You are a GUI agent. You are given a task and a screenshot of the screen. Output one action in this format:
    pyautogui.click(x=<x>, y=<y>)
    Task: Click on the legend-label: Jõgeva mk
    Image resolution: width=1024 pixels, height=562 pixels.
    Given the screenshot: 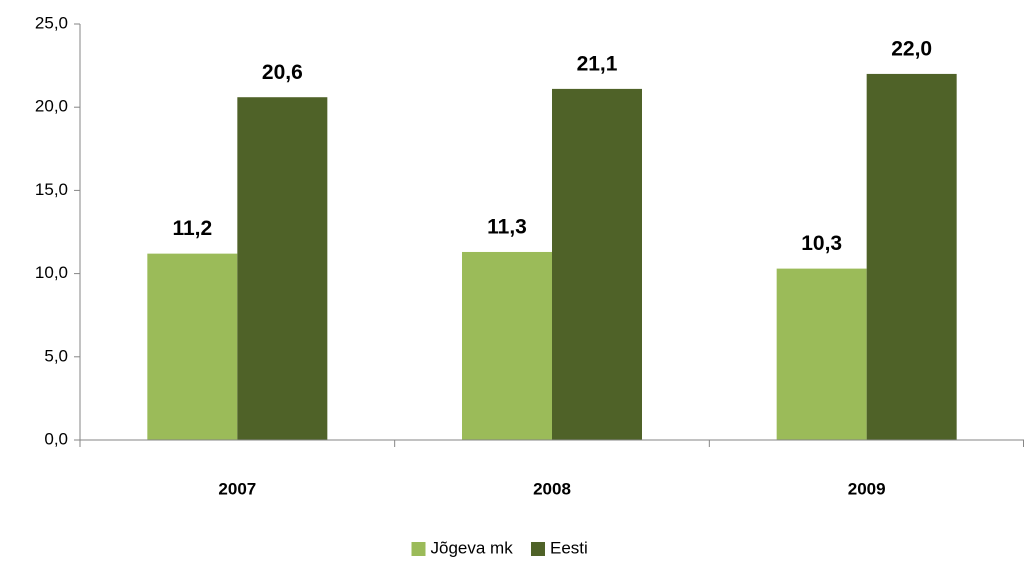 What is the action you would take?
    pyautogui.click(x=472, y=547)
    